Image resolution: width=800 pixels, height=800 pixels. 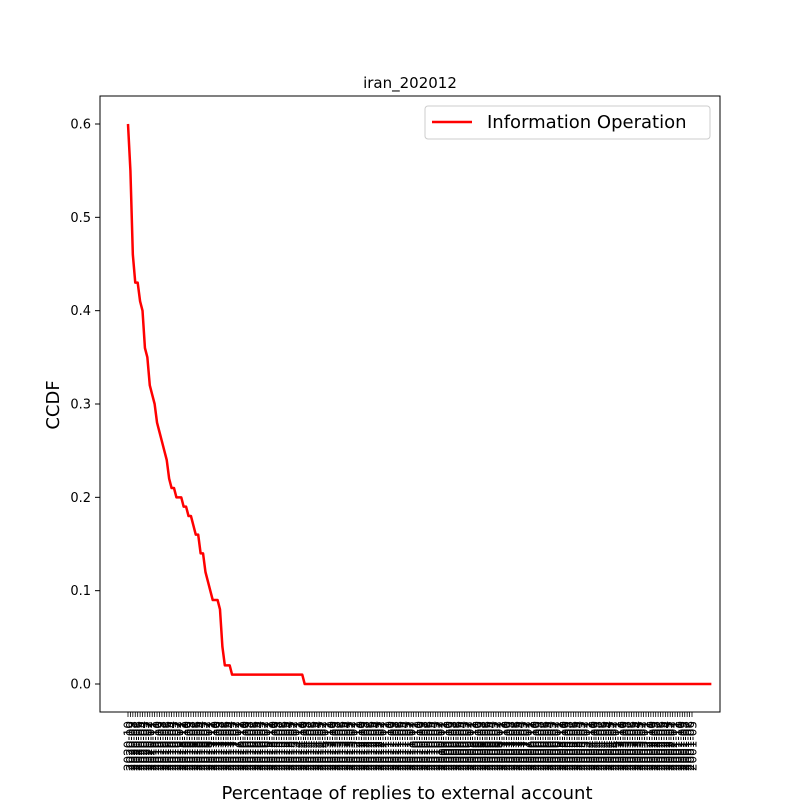 I want to click on x-tick-label: 2008-08, so click(x=482, y=746).